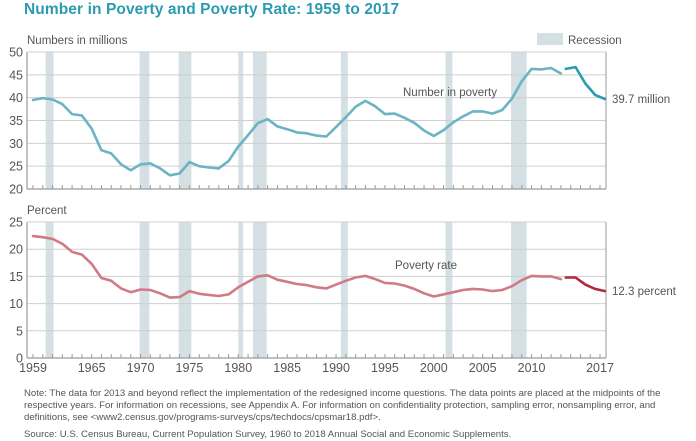 This screenshot has height=441, width=696. I want to click on x-tick-label: 2005, so click(483, 368).